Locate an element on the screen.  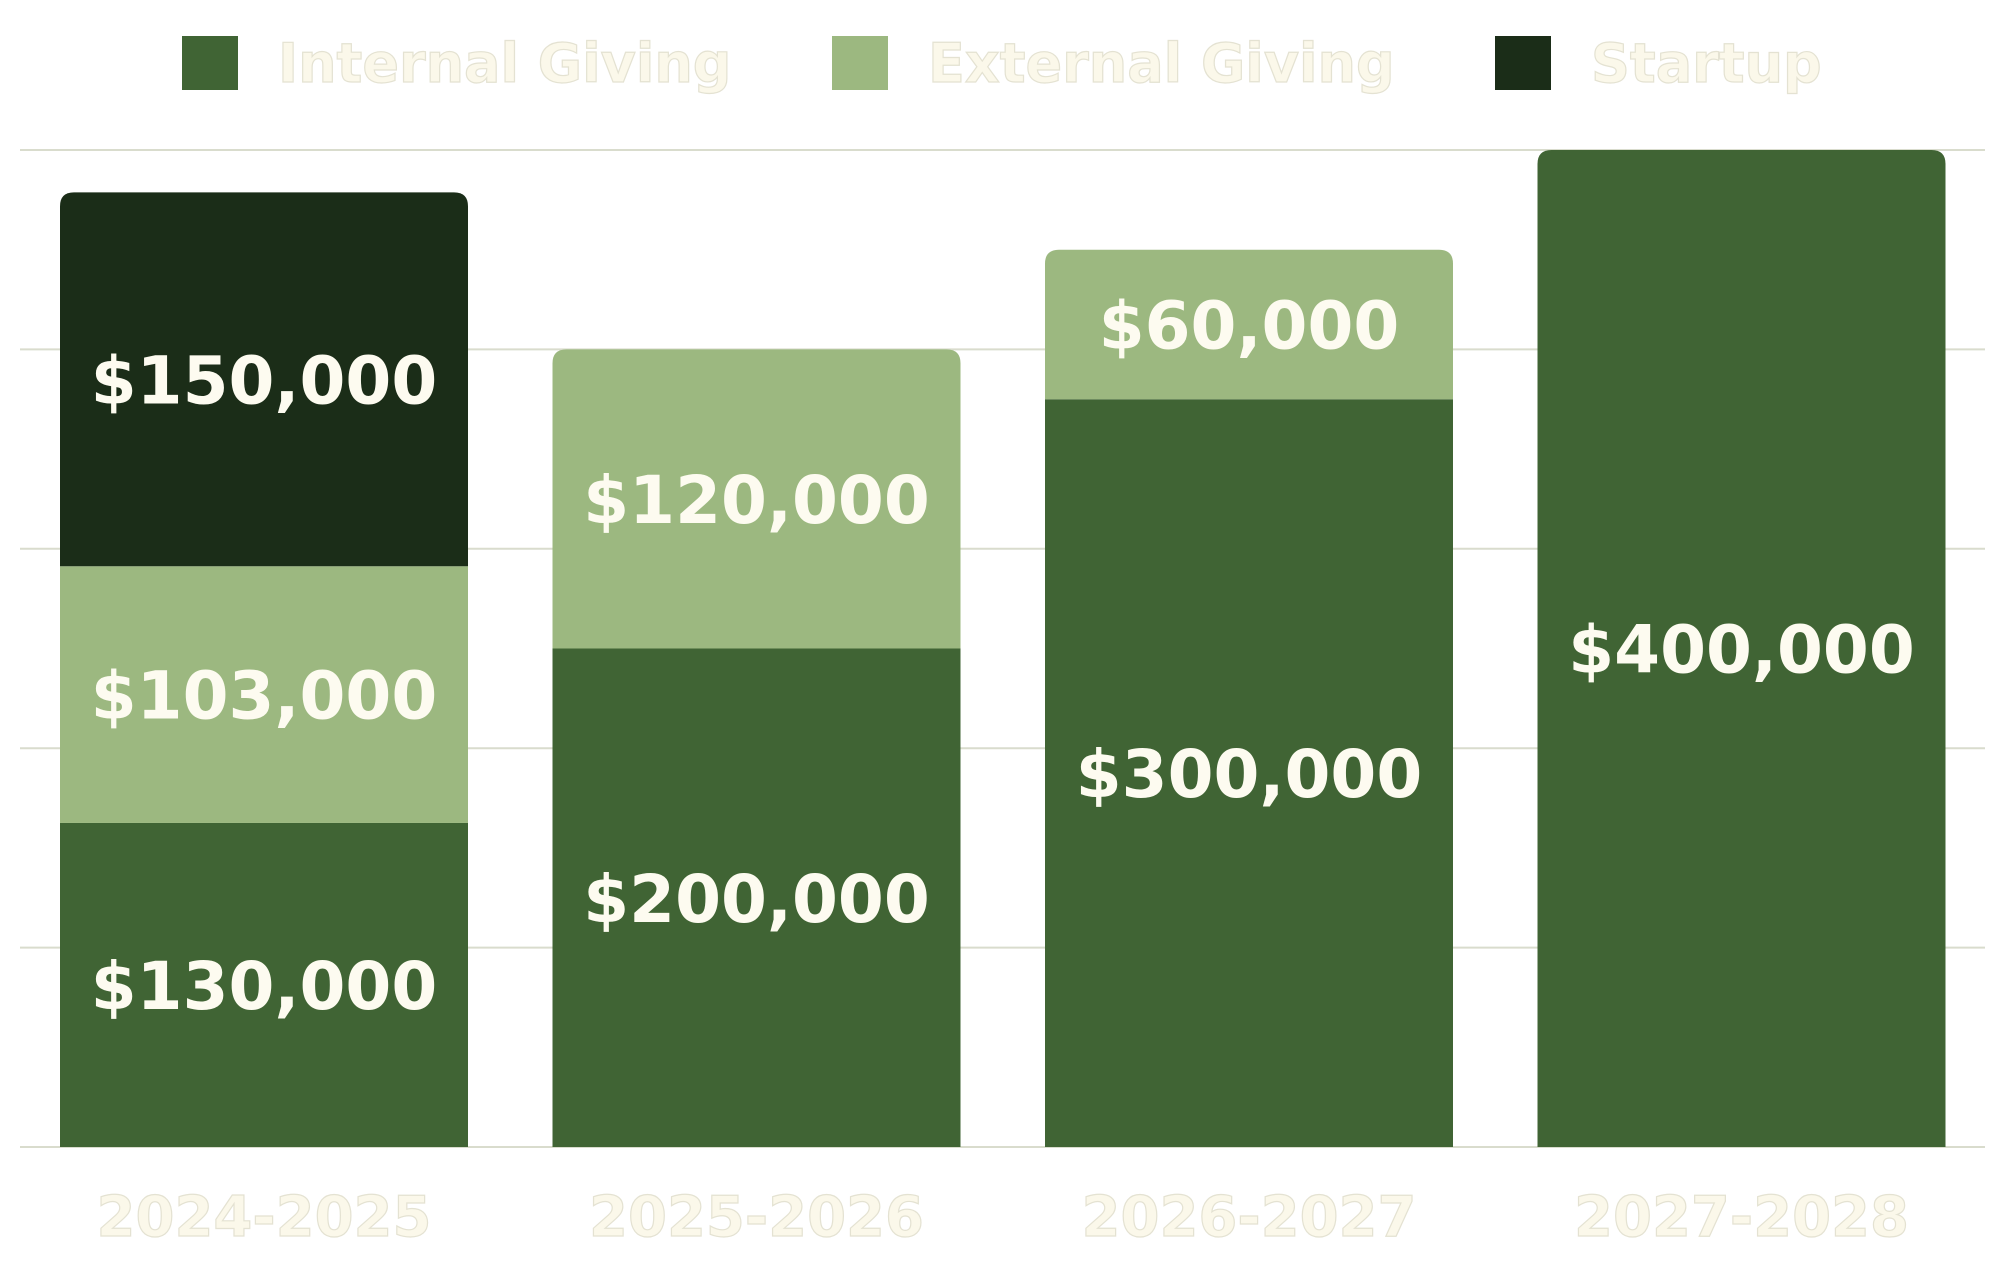
x-tick-label: 2025-2026 is located at coordinates (756, 1217).